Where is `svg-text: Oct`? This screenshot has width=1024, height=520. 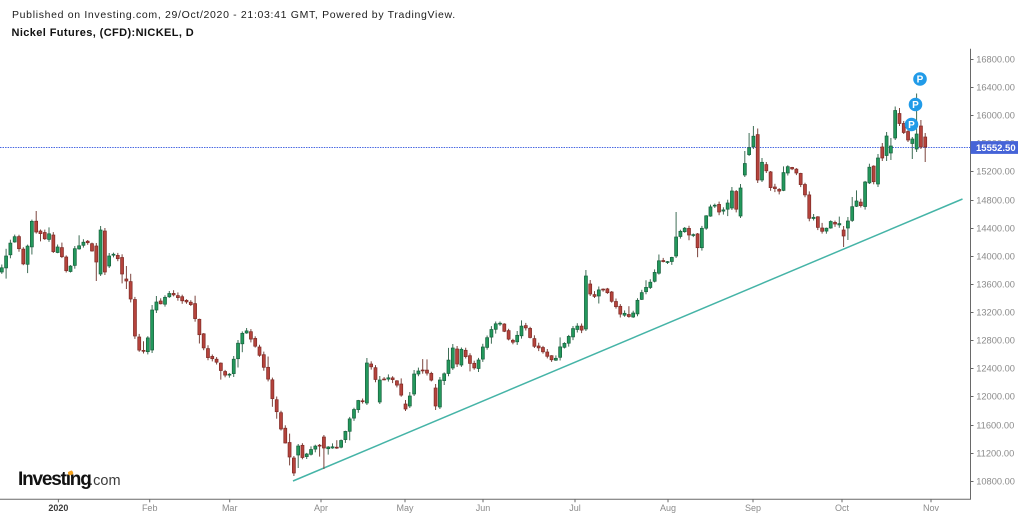 svg-text: Oct is located at coordinates (842, 508).